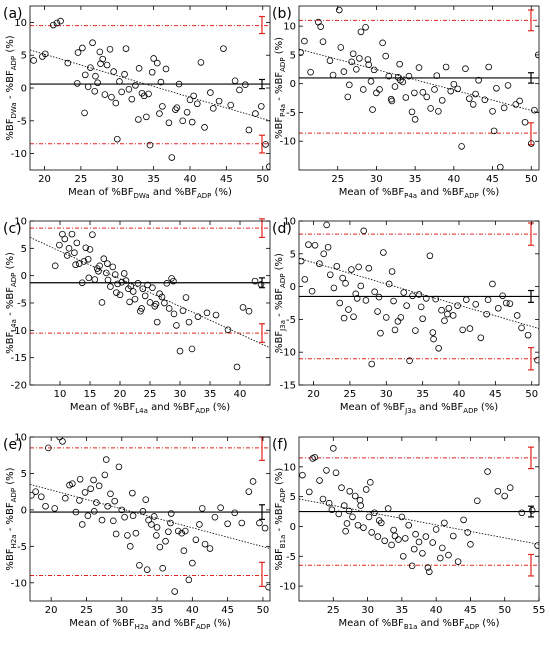 This screenshot has height=654, width=550. Describe the element at coordinates (150, 408) in the screenshot. I see `x-axis-label: Mean of %BFL4a and %BFADP (%)` at that location.